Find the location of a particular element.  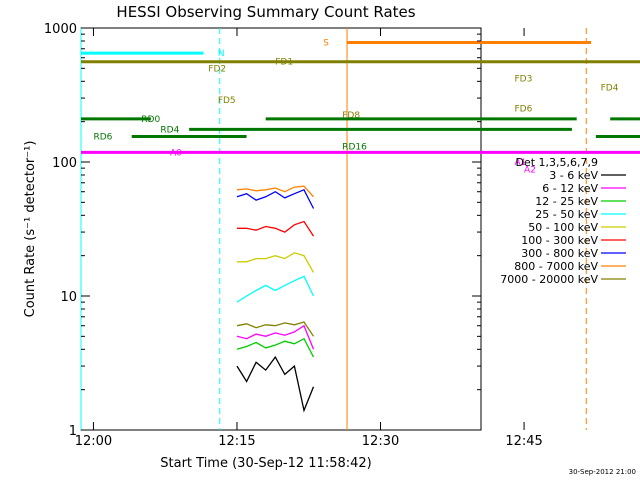

x-tick-label-2: 12:30 is located at coordinates (380, 441).